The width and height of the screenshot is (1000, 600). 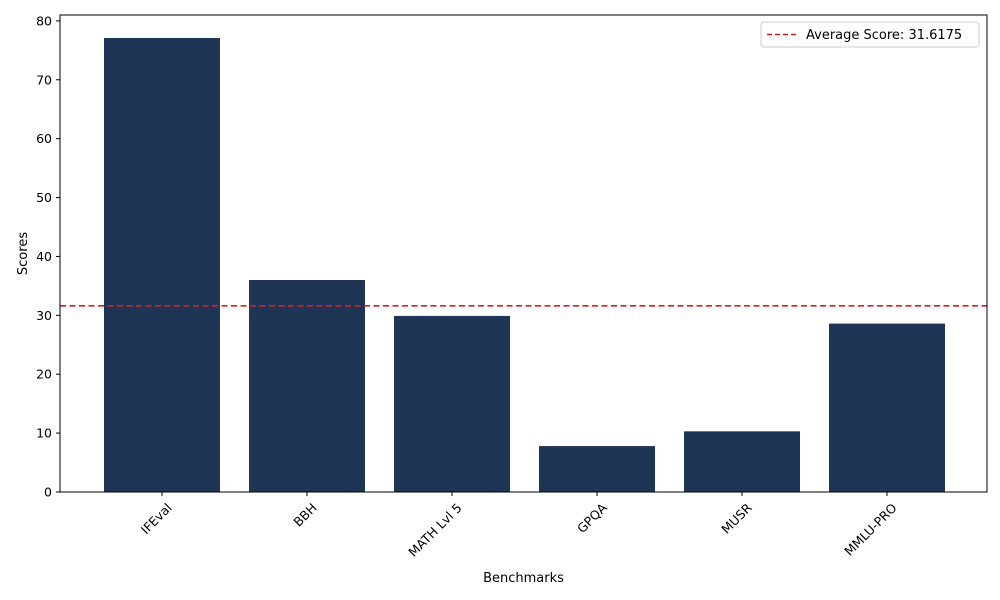 I want to click on y-tick-label: 30, so click(x=44, y=315).